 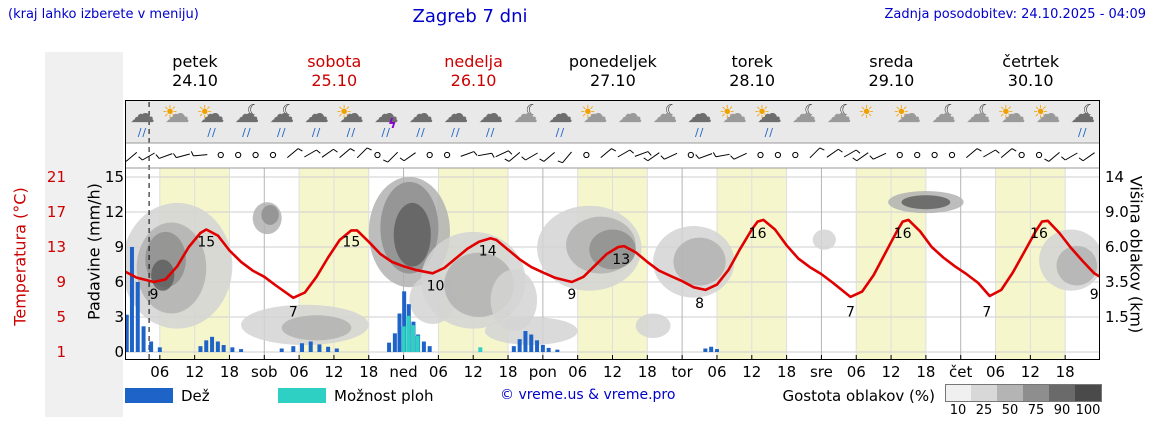 What do you see at coordinates (436, 286) in the screenshot?
I see `svg-text: 10` at bounding box center [436, 286].